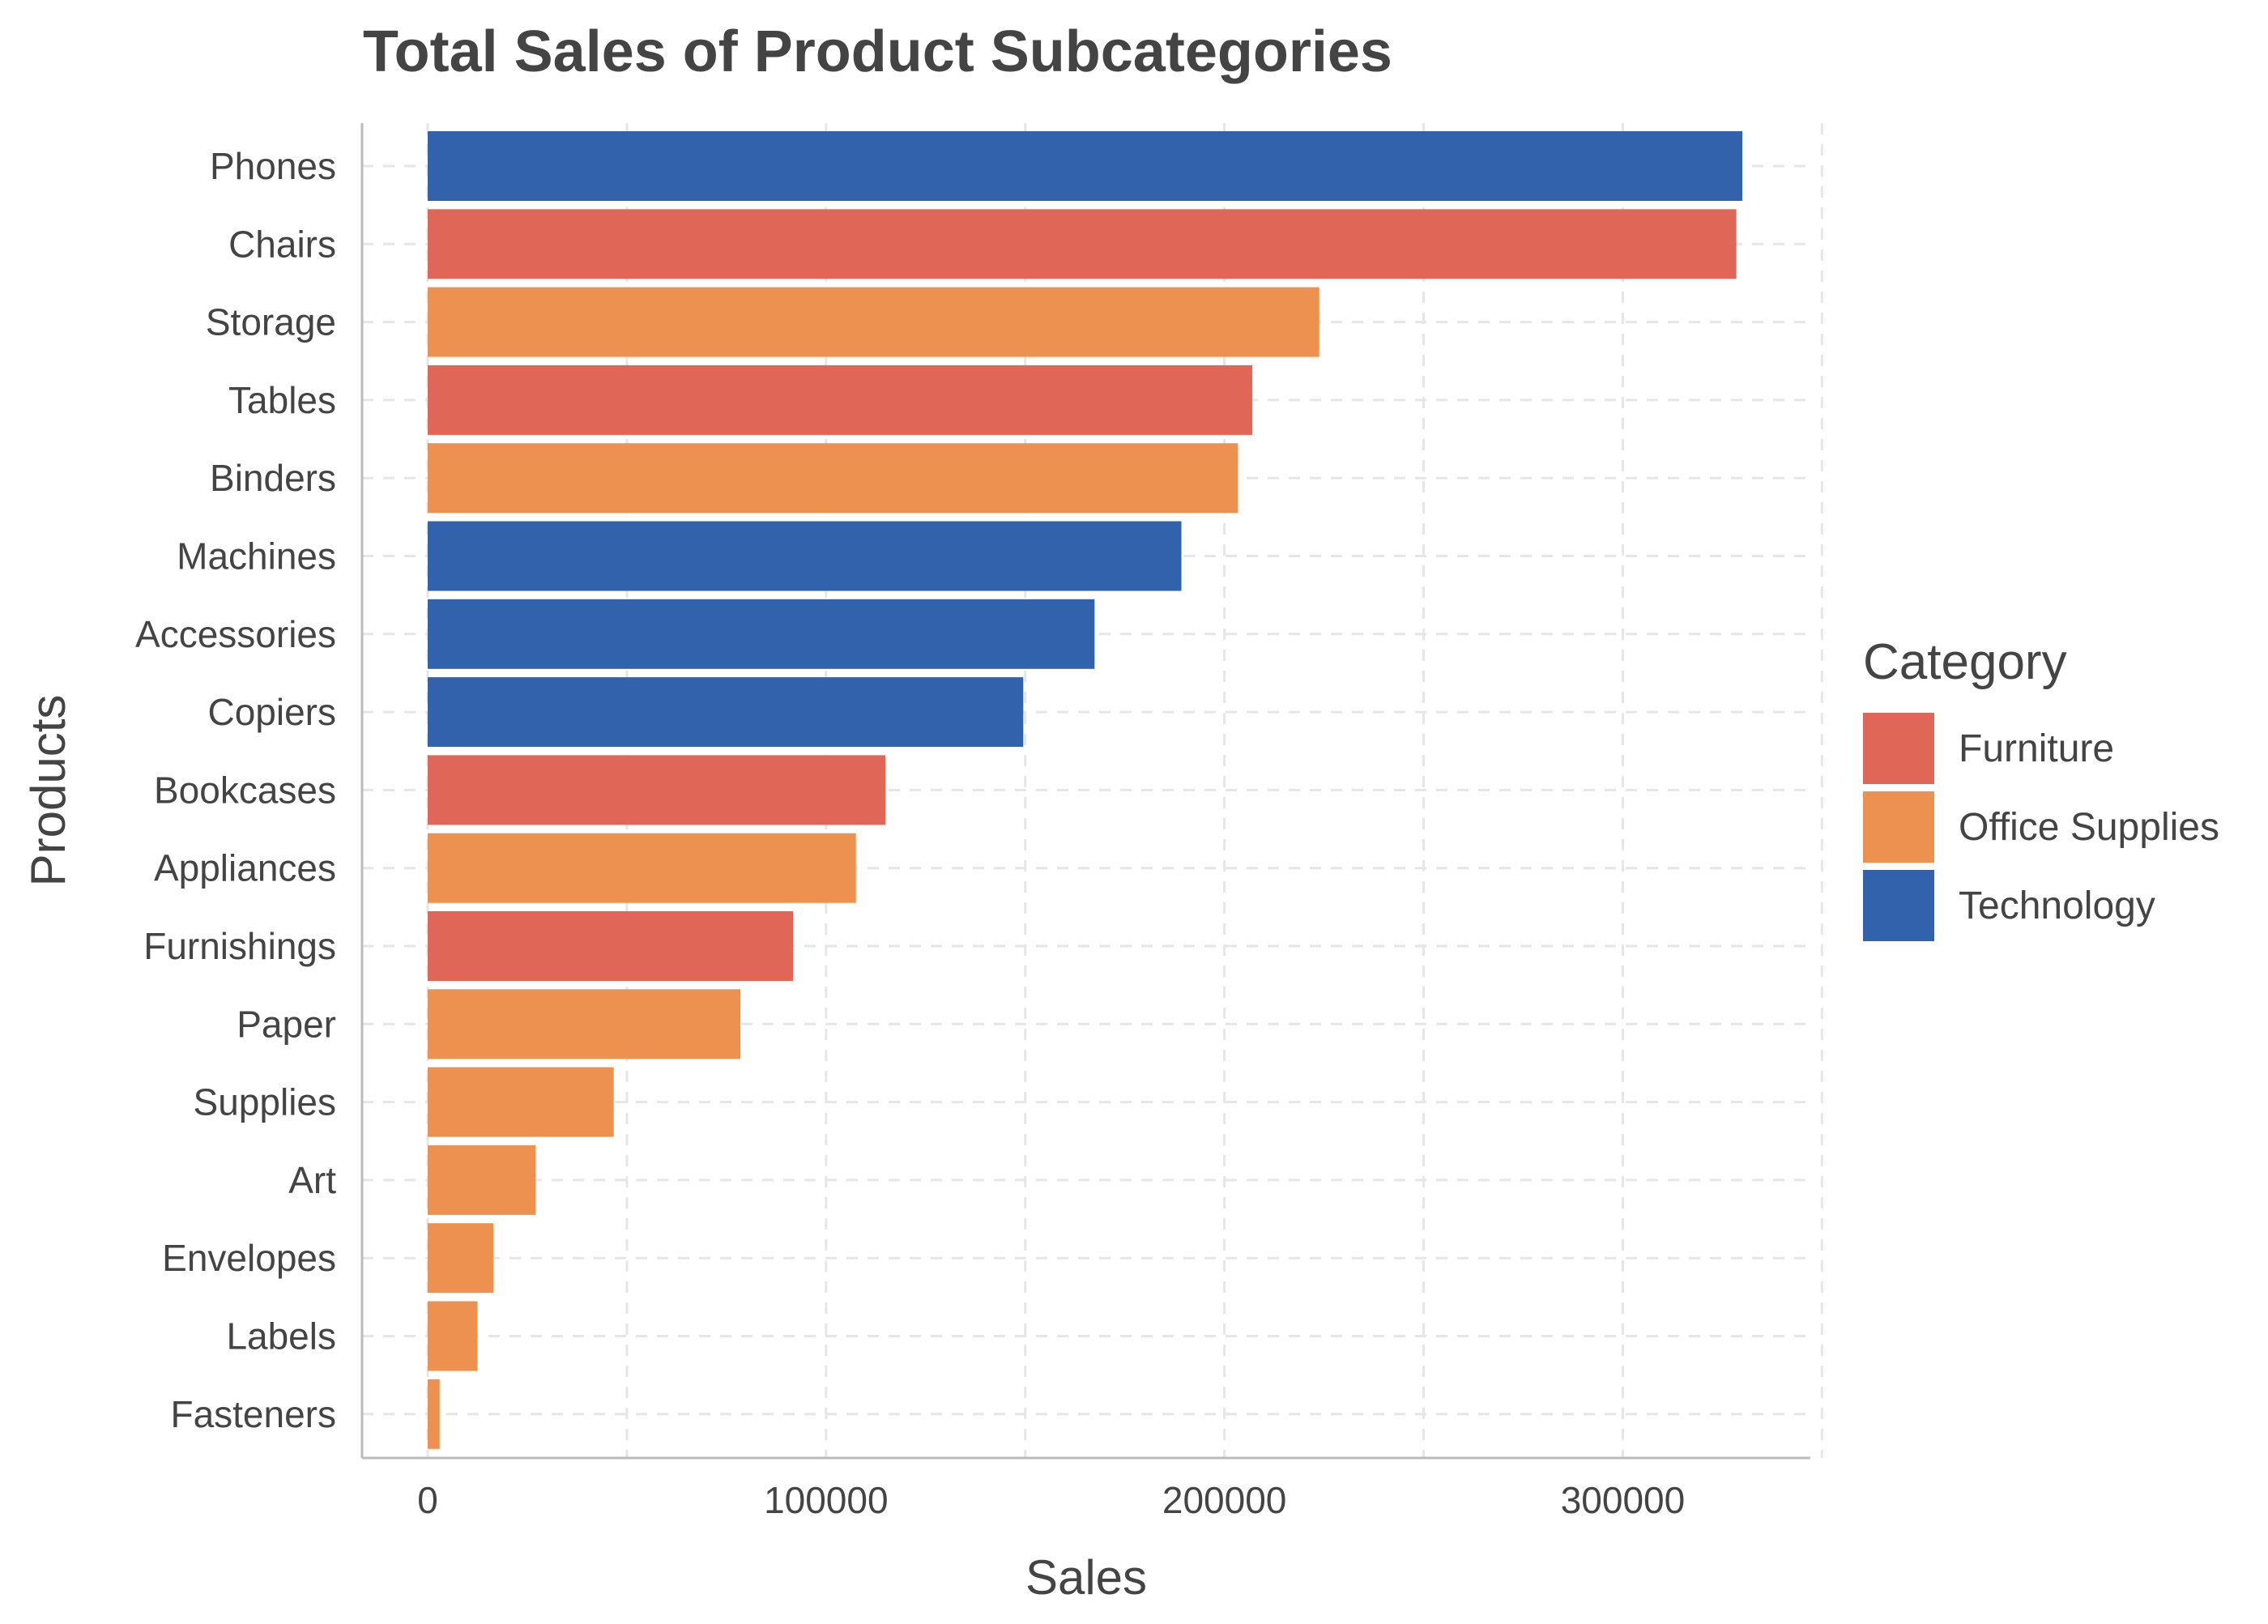  Describe the element at coordinates (2057, 905) in the screenshot. I see `legend-label: Technology` at that location.